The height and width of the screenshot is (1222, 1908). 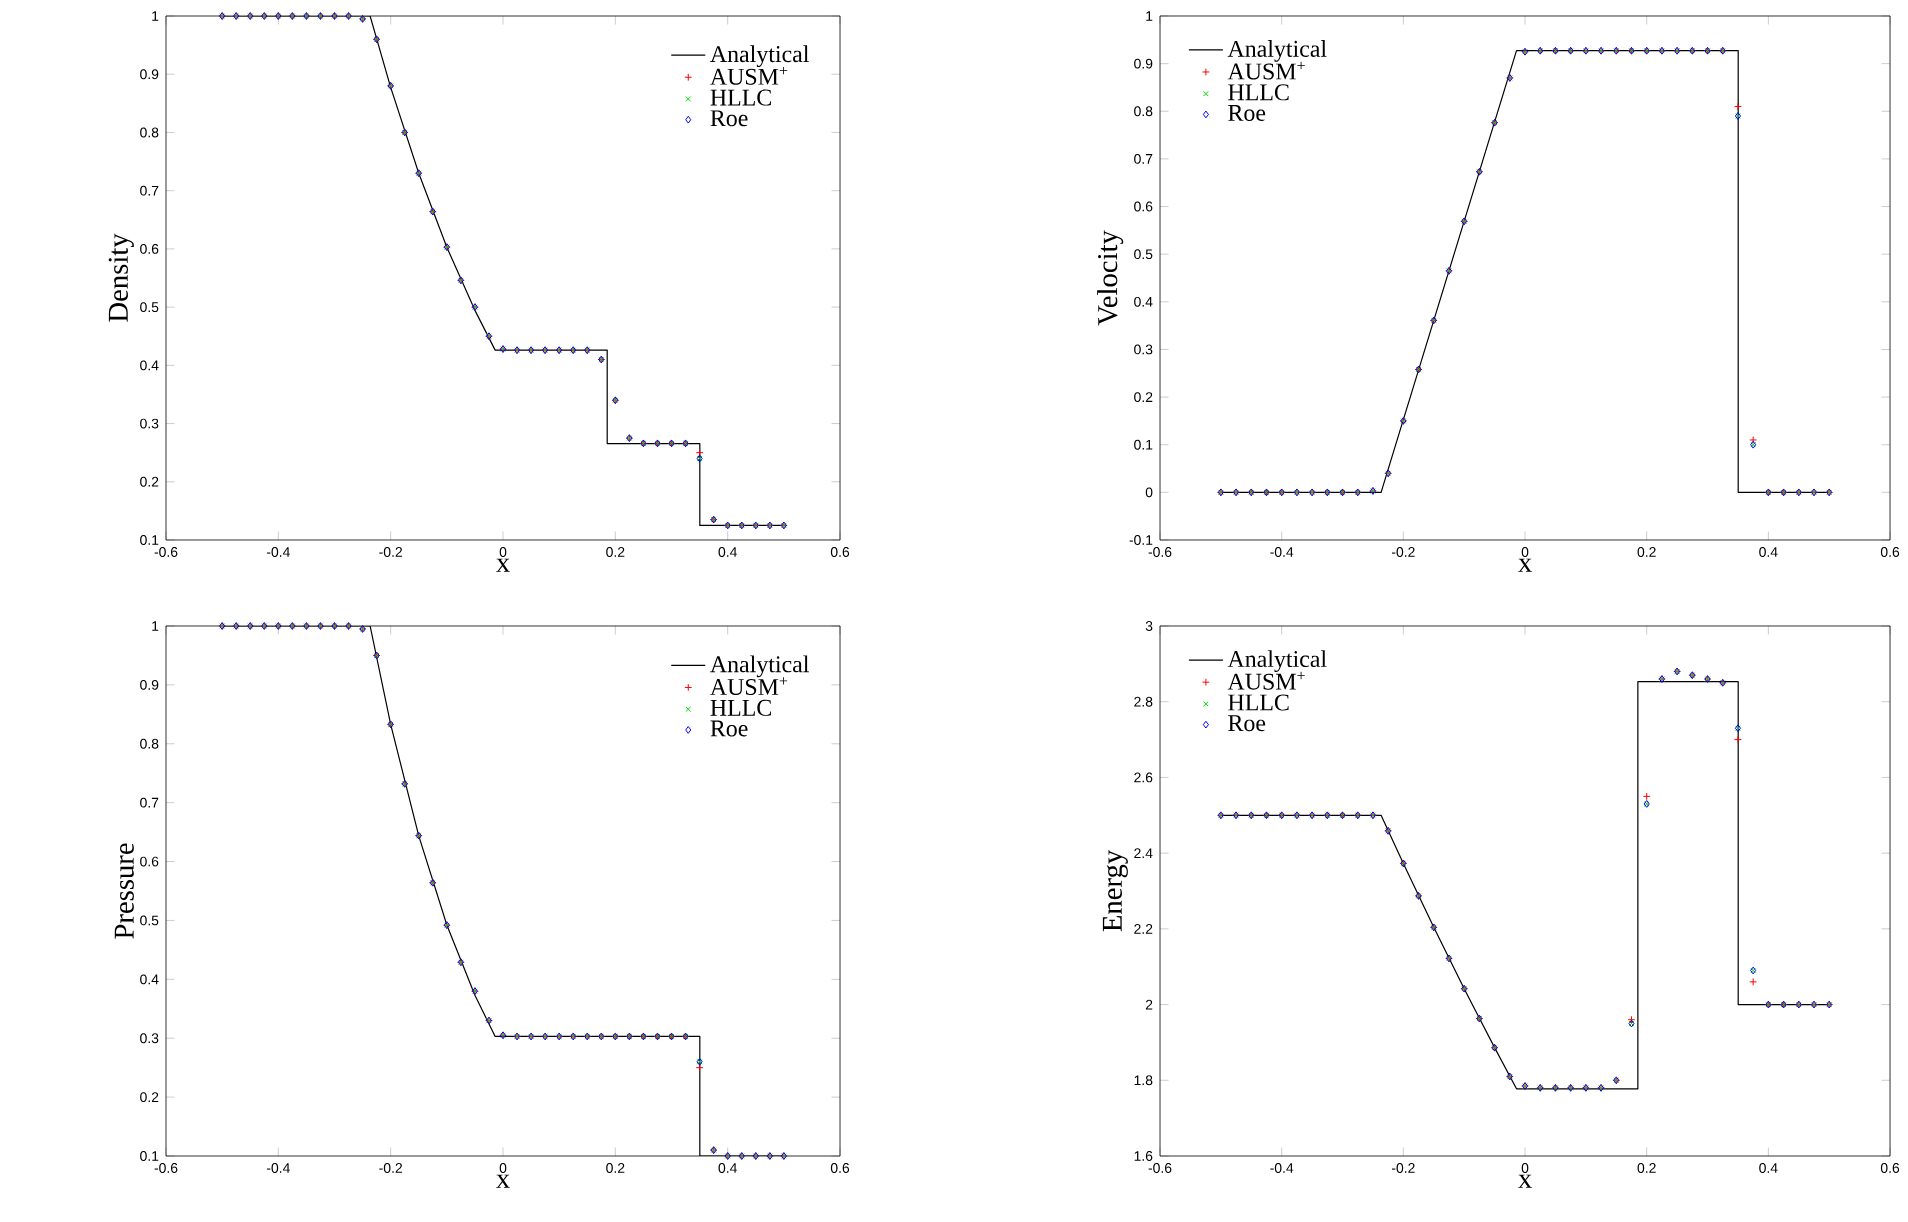 What do you see at coordinates (121, 277) in the screenshot?
I see `y-axis-title: Density` at bounding box center [121, 277].